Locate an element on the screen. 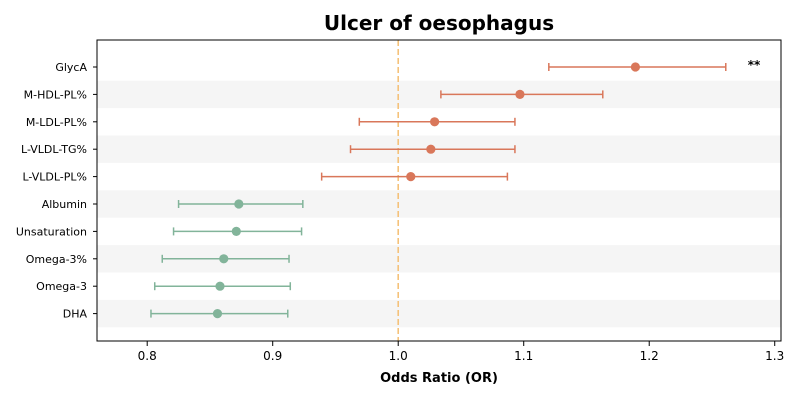 This screenshot has height=405, width=800. x-tick-label: 1.0 is located at coordinates (398, 356).